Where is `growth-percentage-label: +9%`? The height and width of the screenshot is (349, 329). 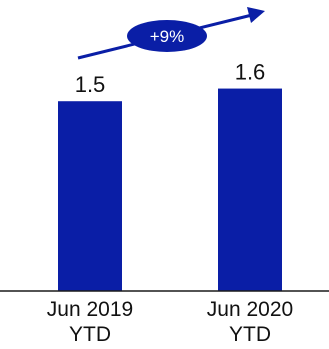 growth-percentage-label: +9% is located at coordinates (167, 36).